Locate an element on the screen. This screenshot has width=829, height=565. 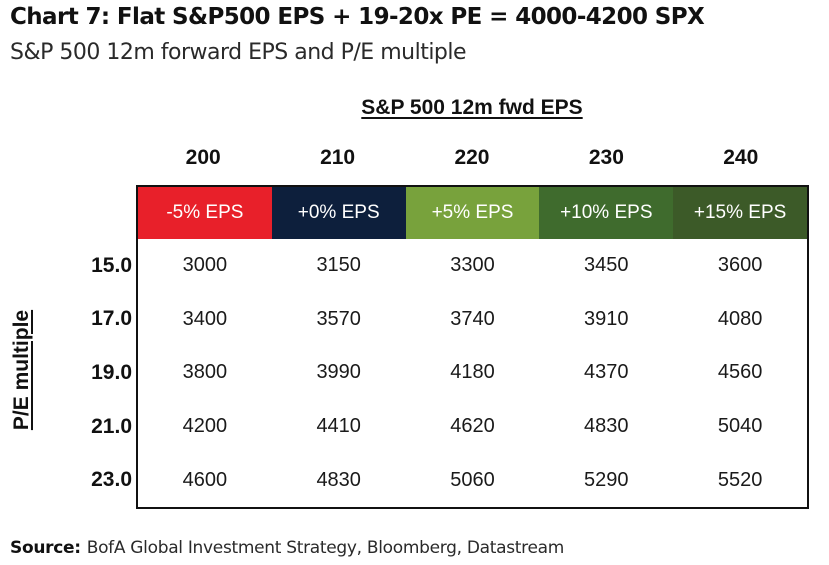
column-tick-label: 200 is located at coordinates (203, 157).